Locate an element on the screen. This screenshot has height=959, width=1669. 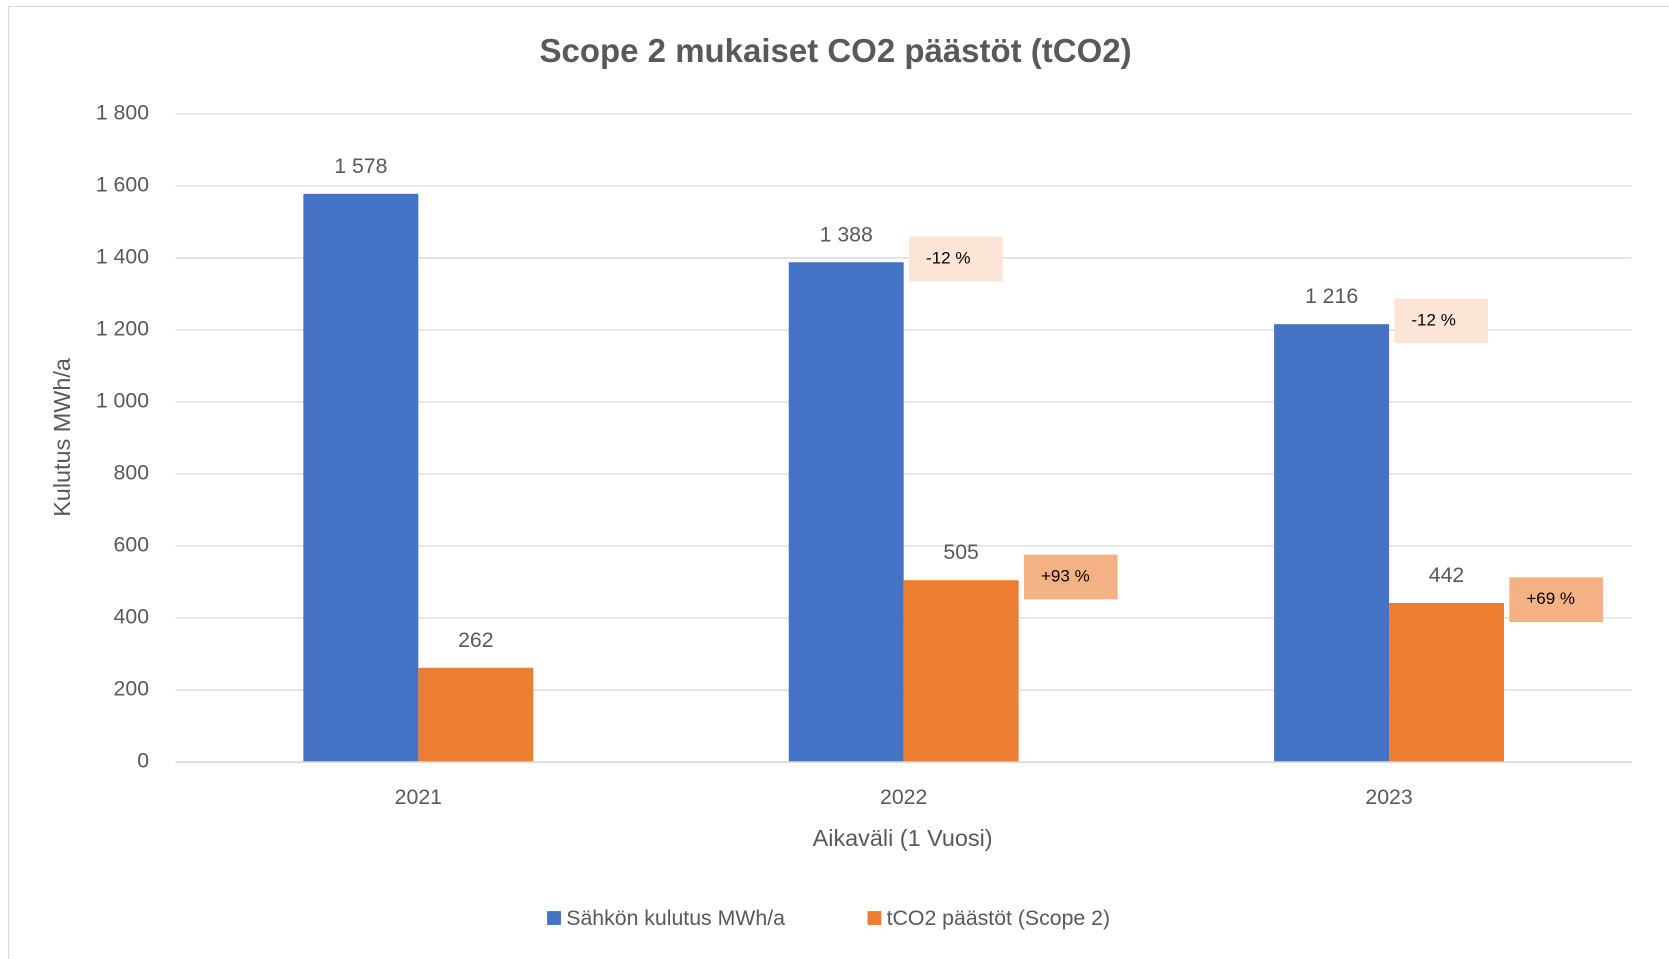
change-label: +69 % is located at coordinates (1550, 598).